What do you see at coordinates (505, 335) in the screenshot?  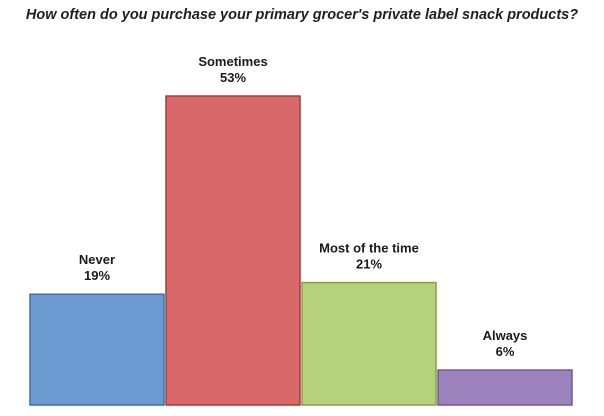 I see `category-label-always: Always` at bounding box center [505, 335].